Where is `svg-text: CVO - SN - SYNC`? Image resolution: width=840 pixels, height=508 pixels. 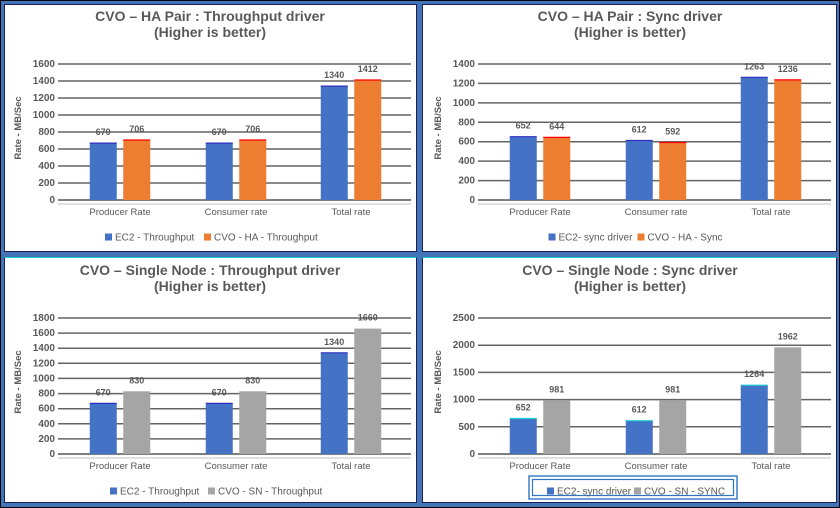 svg-text: CVO - SN - SYNC is located at coordinates (684, 492).